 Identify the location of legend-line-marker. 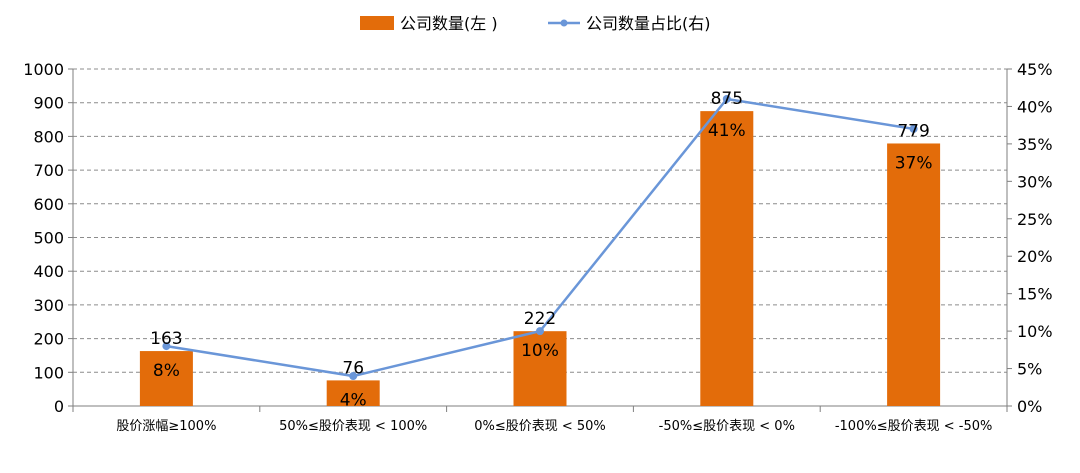
(564, 23).